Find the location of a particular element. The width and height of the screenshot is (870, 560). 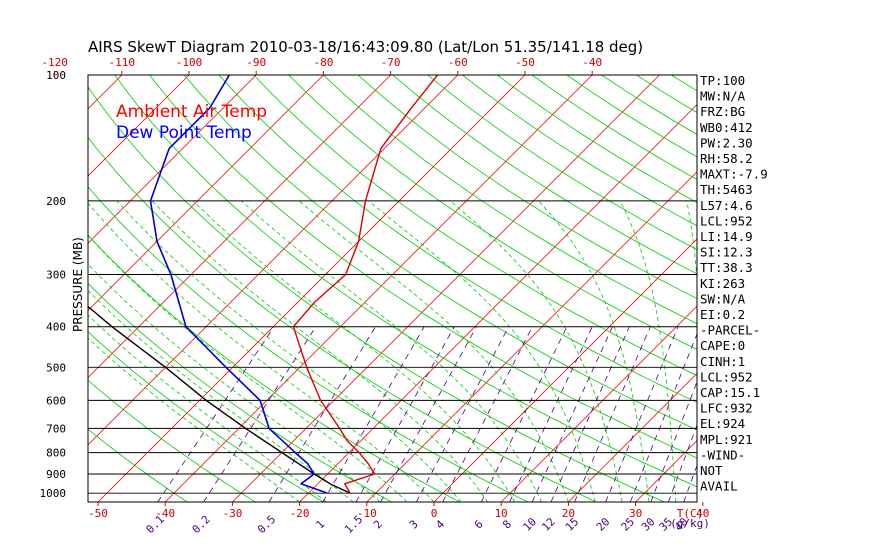

pressure-tick-label: 100 is located at coordinates (56, 75).